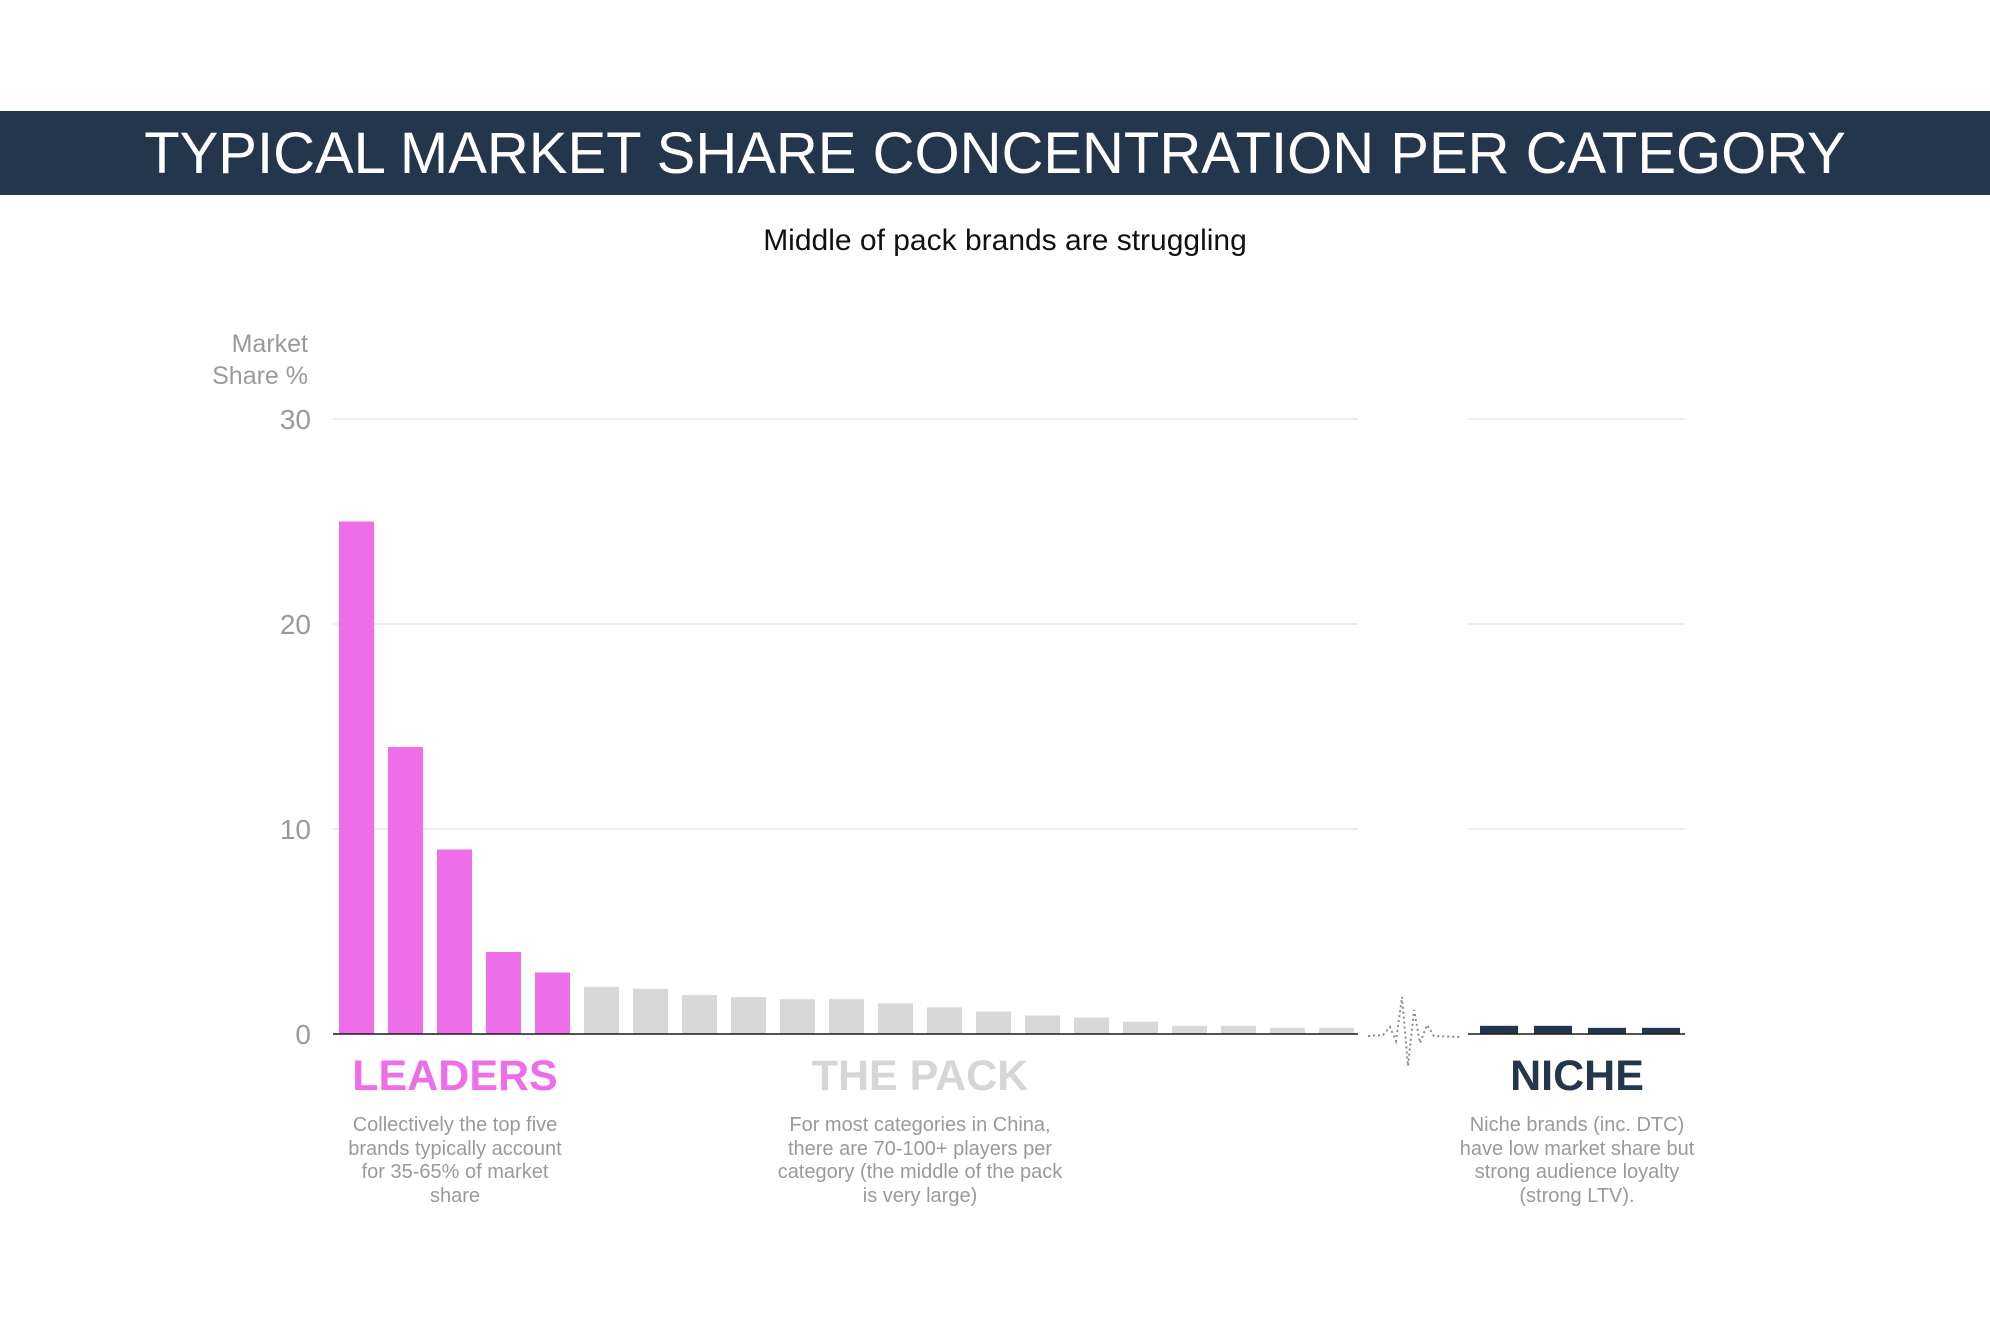 Image resolution: width=1990 pixels, height=1327 pixels. What do you see at coordinates (295, 624) in the screenshot?
I see `y-tick-label: 20` at bounding box center [295, 624].